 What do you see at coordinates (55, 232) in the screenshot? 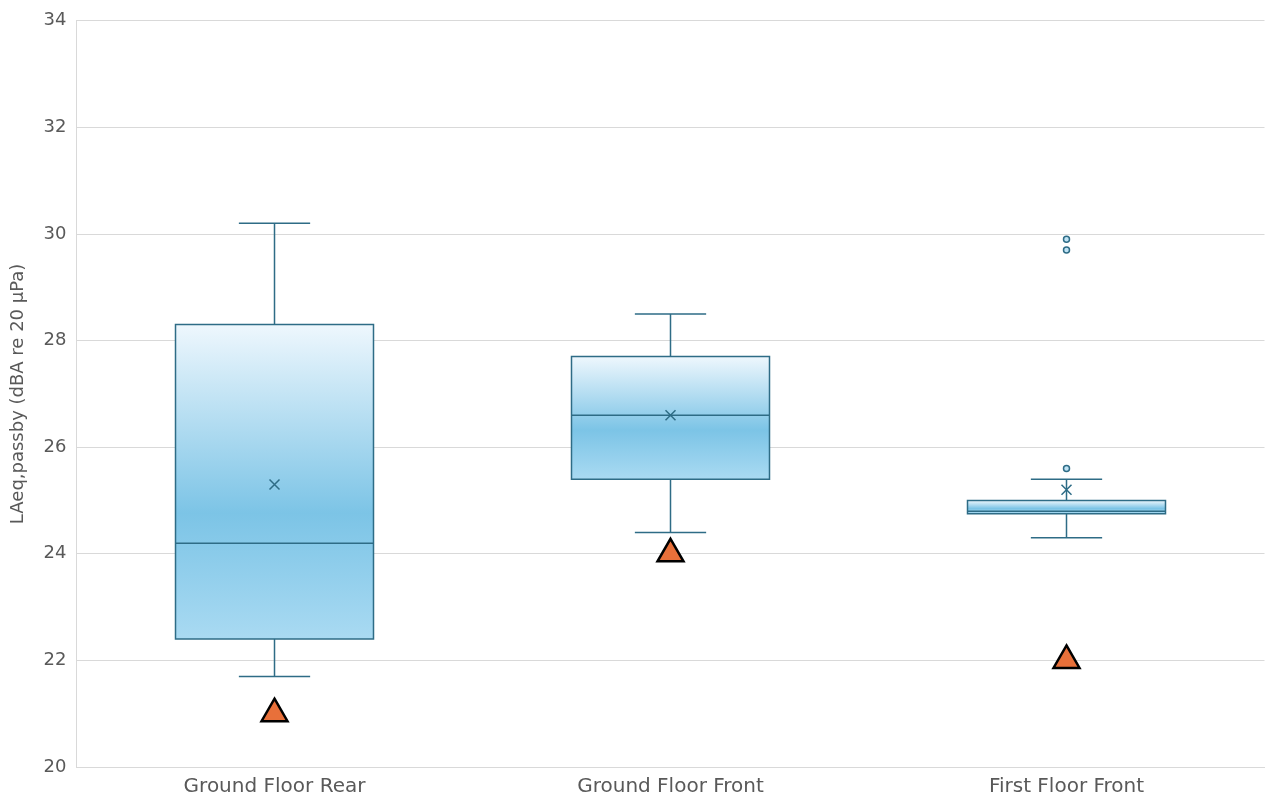
I see `y-tick-label: 30` at bounding box center [55, 232].